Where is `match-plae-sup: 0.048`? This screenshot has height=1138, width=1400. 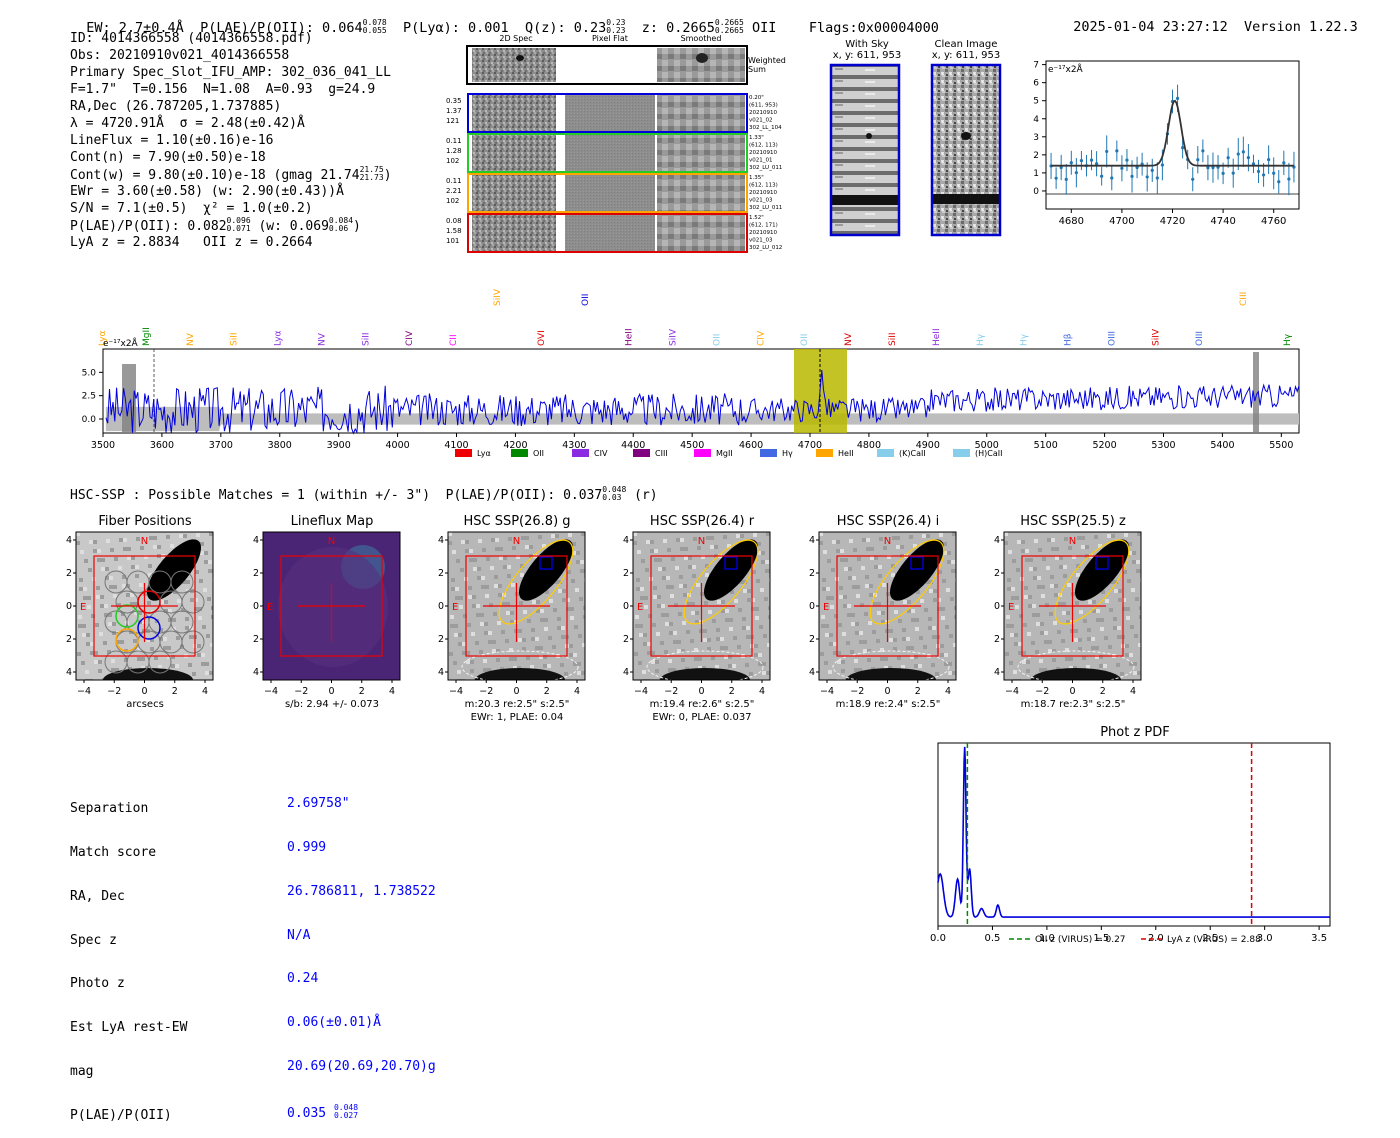 match-plae-sup: 0.048 is located at coordinates (346, 1107).